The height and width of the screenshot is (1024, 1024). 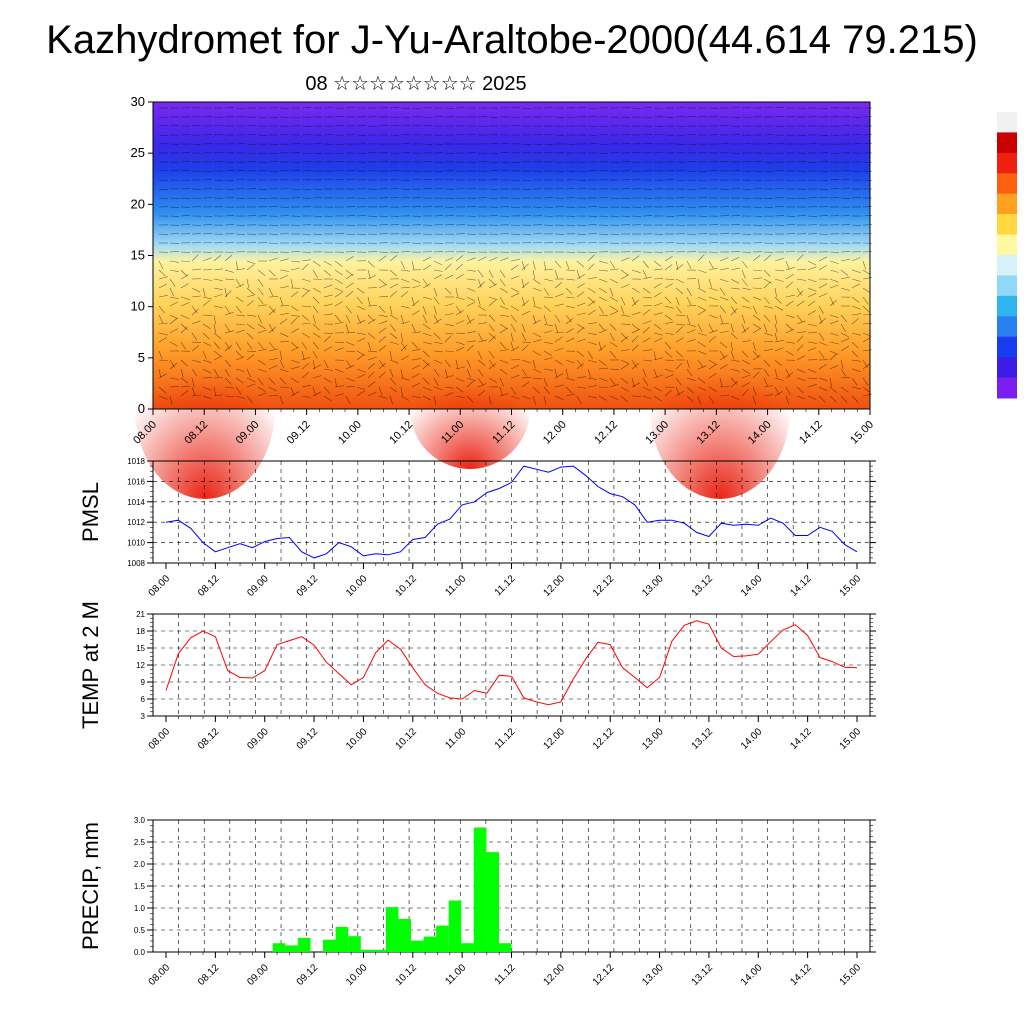 I want to click on pmsl-x-tick-label: 15.00, so click(x=851, y=586).